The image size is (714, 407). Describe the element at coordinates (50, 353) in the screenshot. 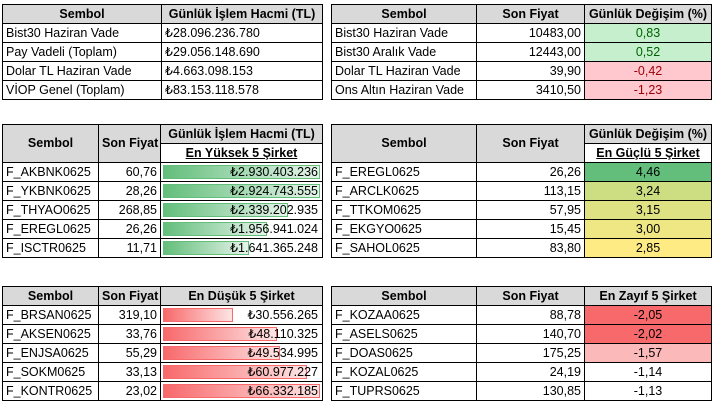

I see `symbol-cell: F_ENJSA0625` at that location.